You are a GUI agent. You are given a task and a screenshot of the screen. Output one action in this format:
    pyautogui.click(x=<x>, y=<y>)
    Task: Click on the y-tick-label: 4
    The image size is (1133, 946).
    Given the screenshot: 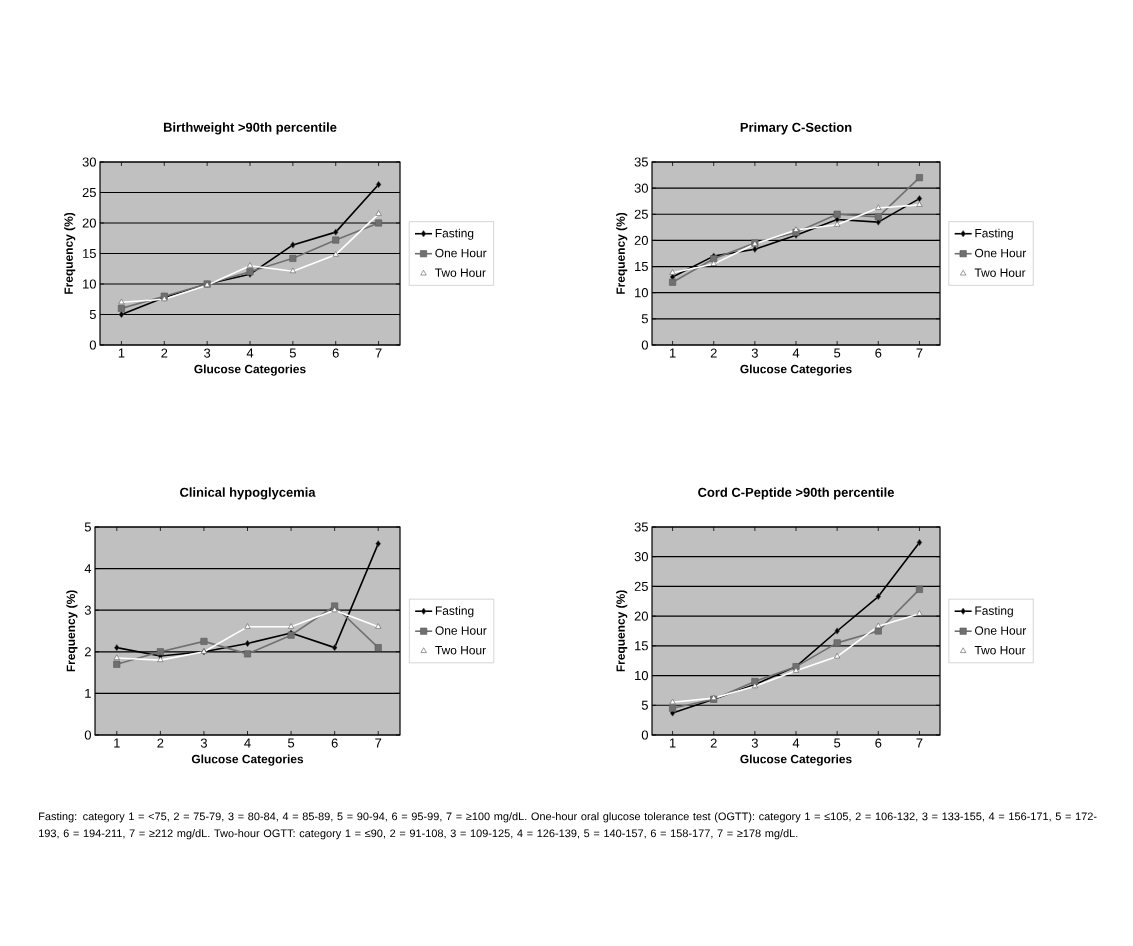 What is the action you would take?
    pyautogui.click(x=88, y=569)
    